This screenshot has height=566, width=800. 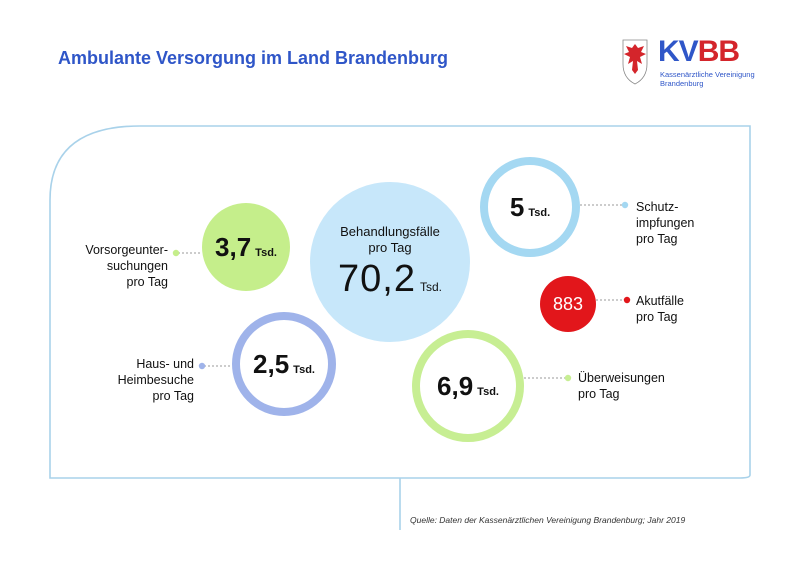 I want to click on value-schutzimpfungen: 5, so click(x=517, y=206).